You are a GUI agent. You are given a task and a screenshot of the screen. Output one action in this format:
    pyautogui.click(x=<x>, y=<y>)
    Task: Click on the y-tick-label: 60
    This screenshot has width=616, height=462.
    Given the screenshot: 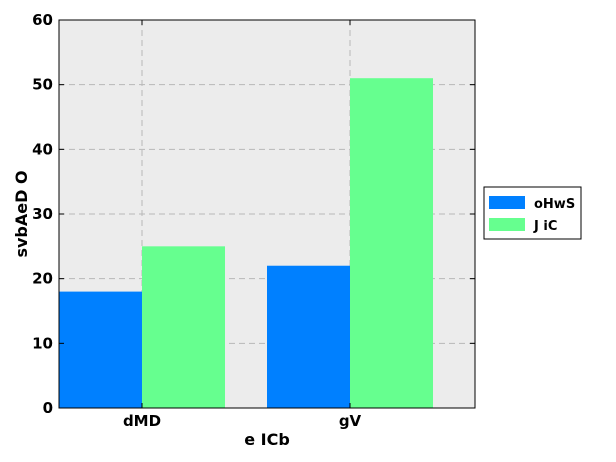 What is the action you would take?
    pyautogui.click(x=42, y=20)
    